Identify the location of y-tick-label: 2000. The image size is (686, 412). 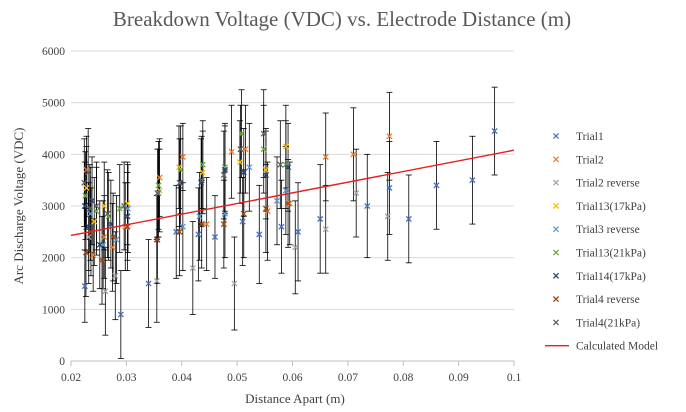
(53, 259).